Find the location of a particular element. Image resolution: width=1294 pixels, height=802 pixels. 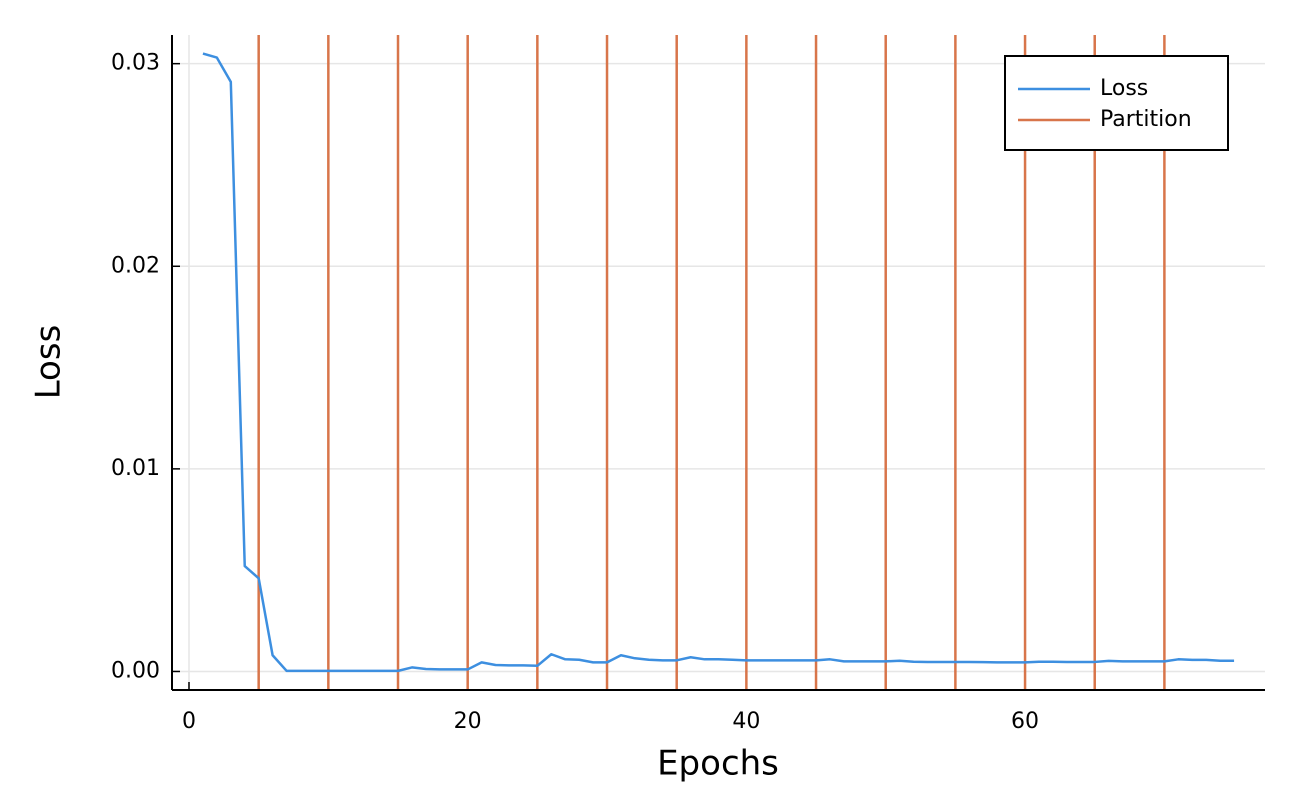

x-tick-label: 60 is located at coordinates (1025, 721).